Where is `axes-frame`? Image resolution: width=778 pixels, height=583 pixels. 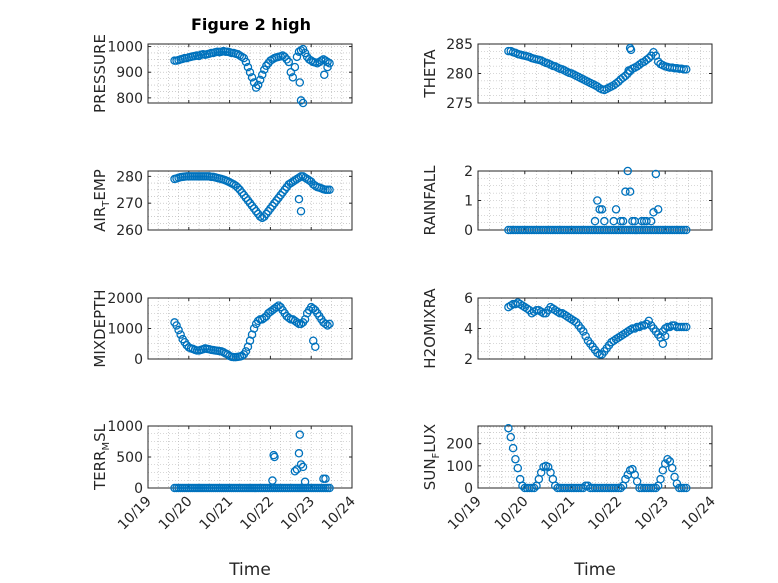
axes-frame is located at coordinates (595, 457).